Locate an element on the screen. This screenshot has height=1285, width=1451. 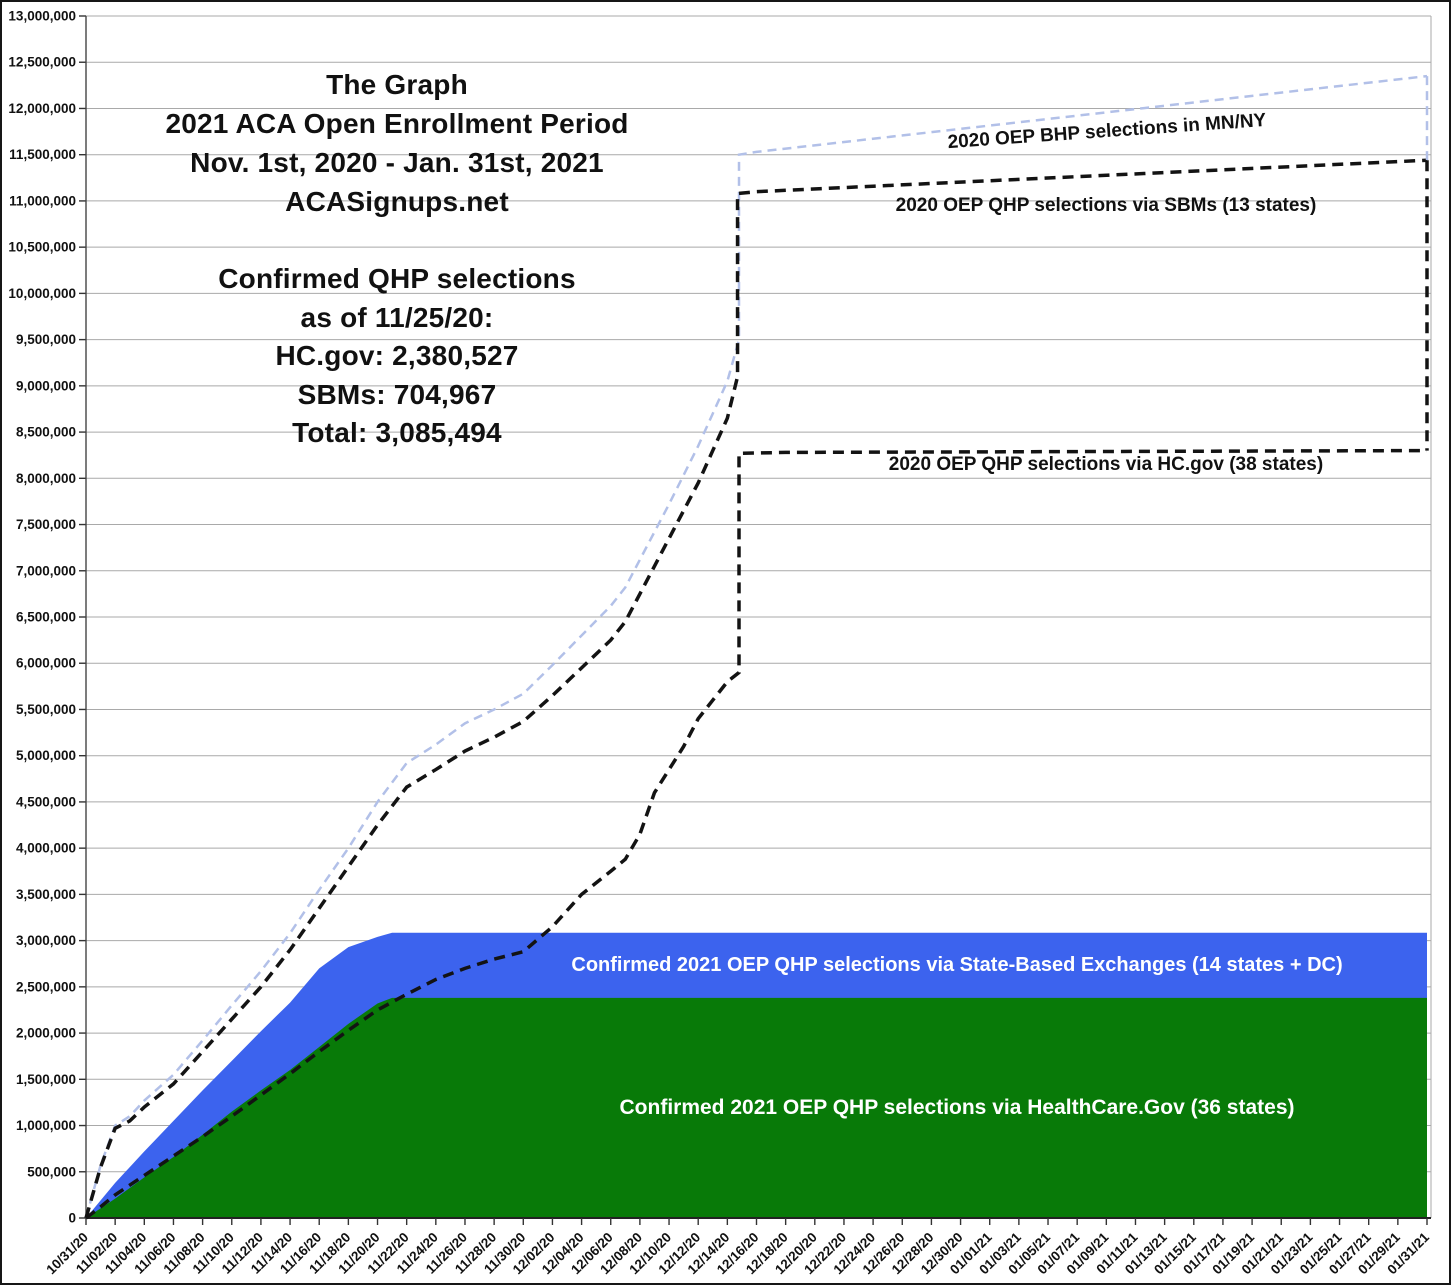
y-tick-label: 5,000,000 is located at coordinates (46, 755).